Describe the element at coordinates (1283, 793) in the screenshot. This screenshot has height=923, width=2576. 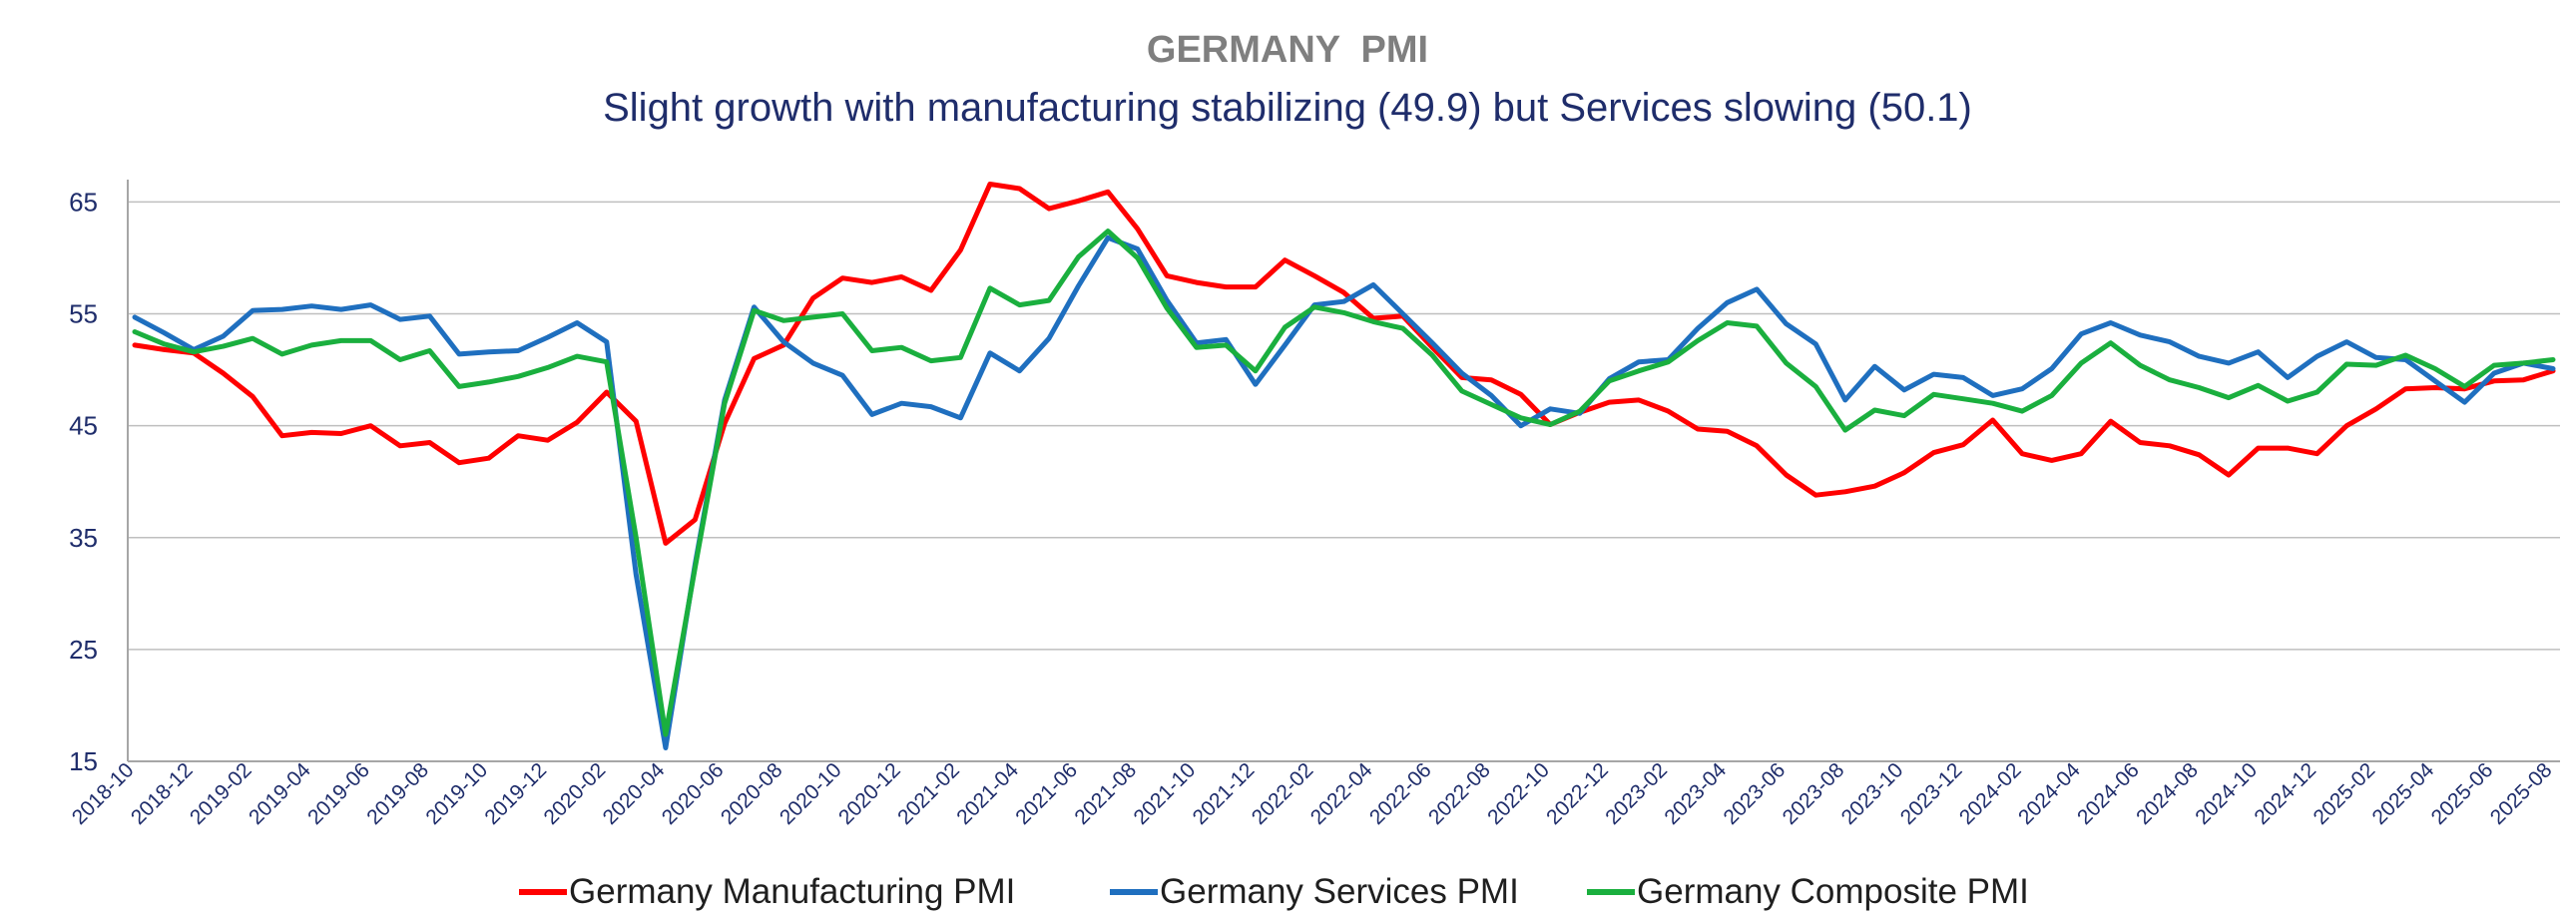
I see `x-tick-label: 2022-02` at that location.